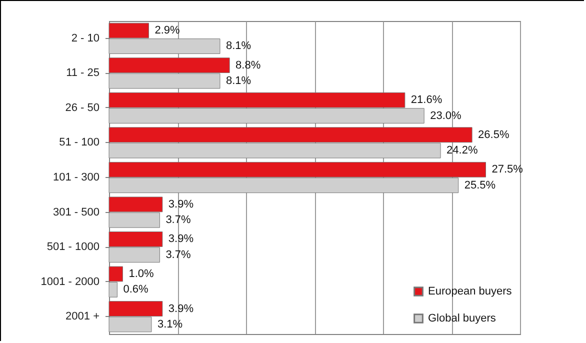 The height and width of the screenshot is (343, 586). What do you see at coordinates (494, 134) in the screenshot?
I see `data-label: 26.5%` at bounding box center [494, 134].